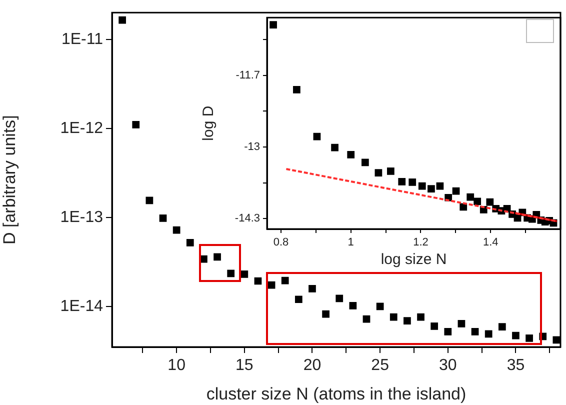 The image size is (566, 405). What do you see at coordinates (490, 242) in the screenshot?
I see `x-tick-label: 1.4` at bounding box center [490, 242].